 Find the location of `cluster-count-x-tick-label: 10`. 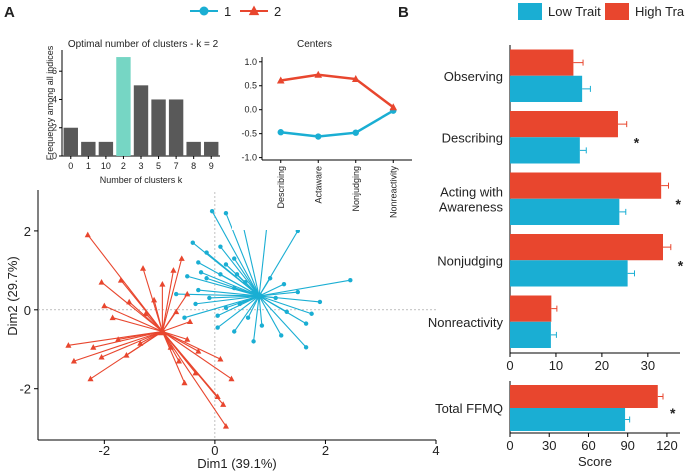

cluster-count-x-tick-label: 10 is located at coordinates (106, 166).